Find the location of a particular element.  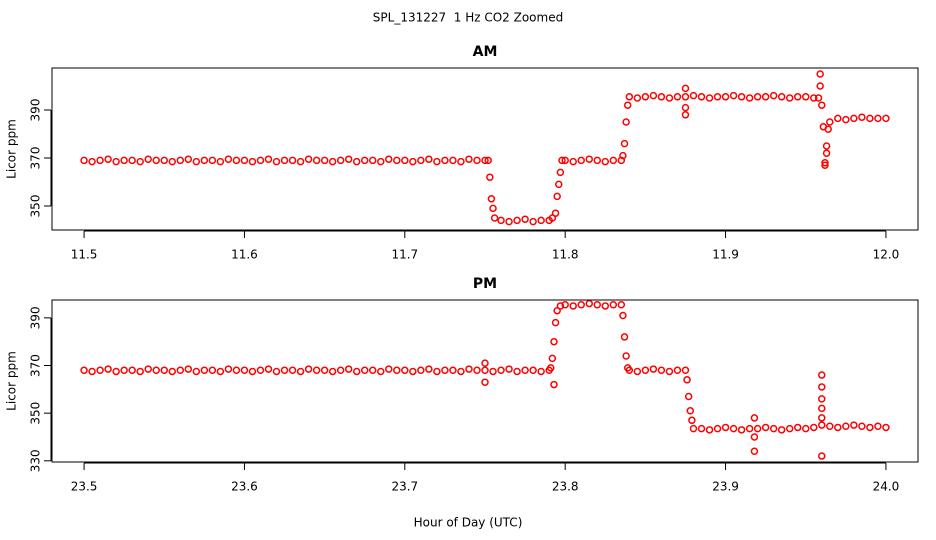

x-tick-label: 11.5 is located at coordinates (84, 255).